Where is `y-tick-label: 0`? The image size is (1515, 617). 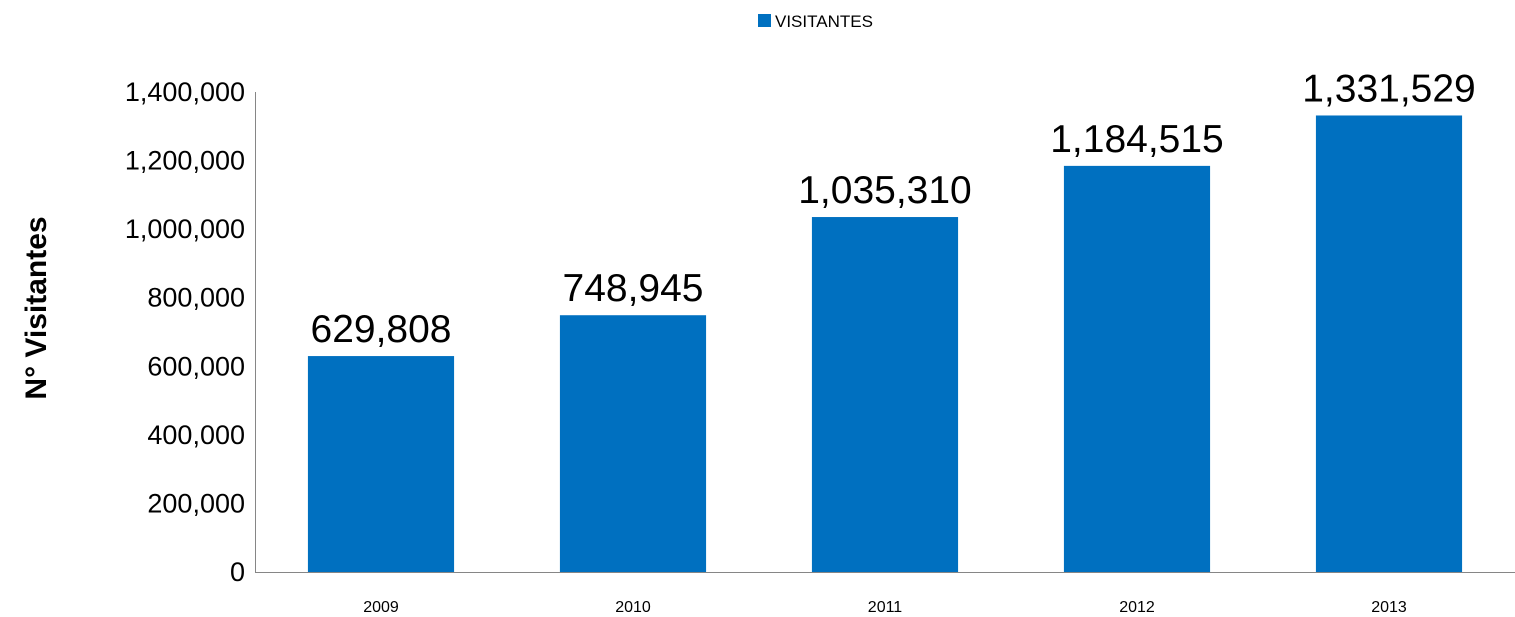
y-tick-label: 0 is located at coordinates (237, 572).